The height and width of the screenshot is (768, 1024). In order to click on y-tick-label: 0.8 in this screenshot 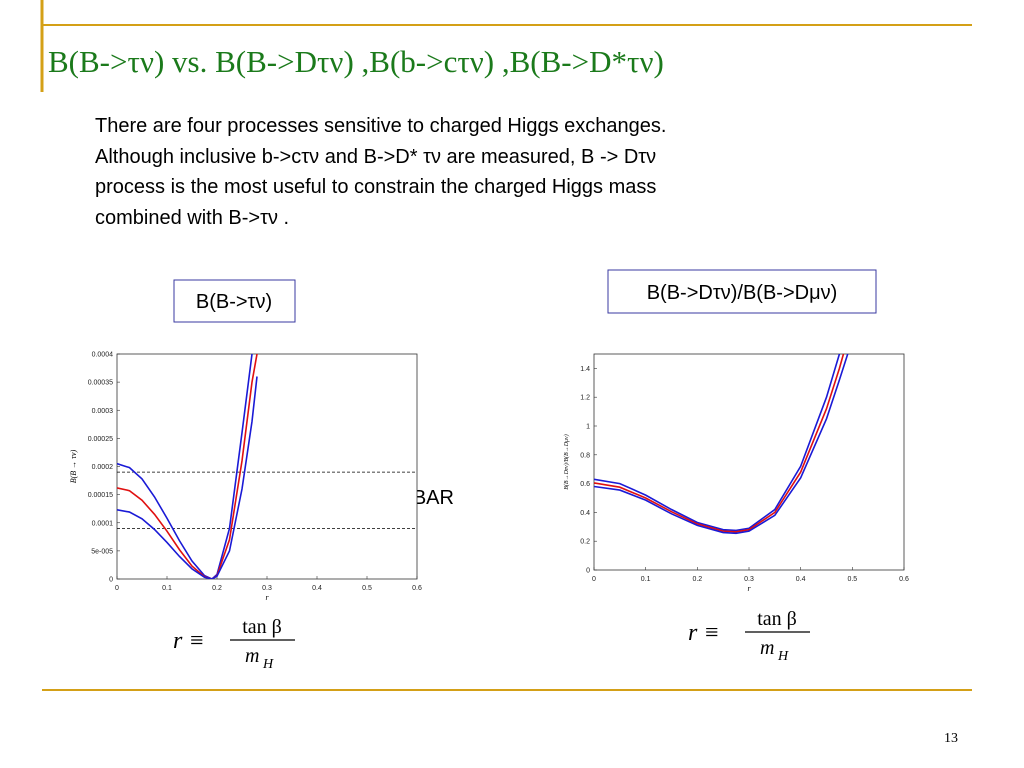, I will do `click(585, 455)`.